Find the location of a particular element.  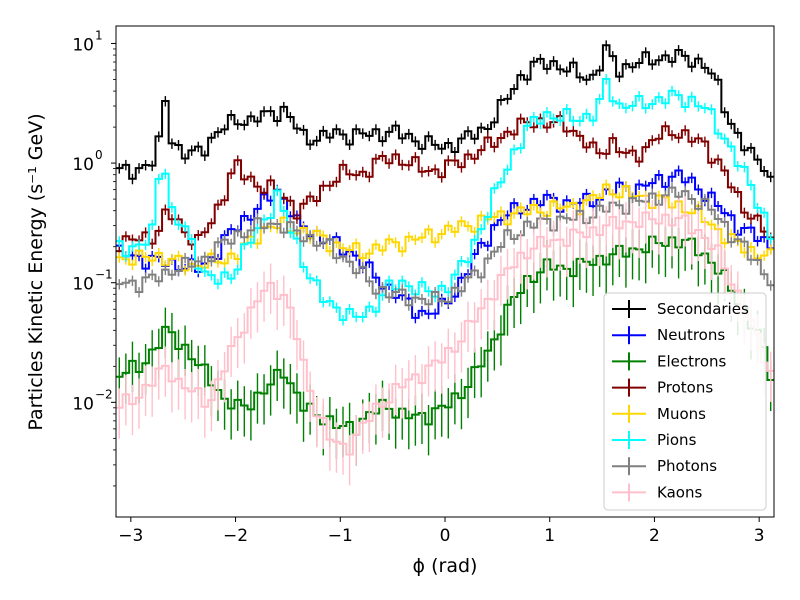

legend-item-photons: Photons is located at coordinates (664, 466).